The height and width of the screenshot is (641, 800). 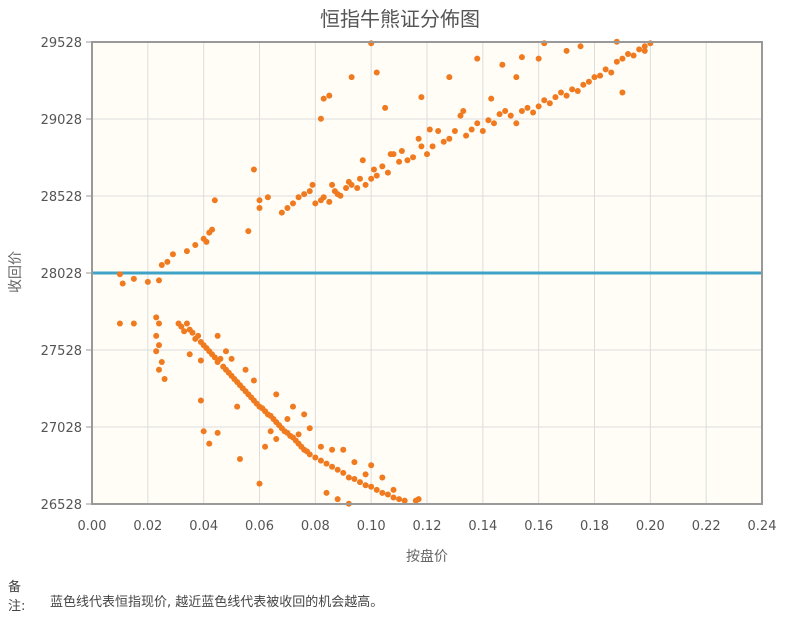 What do you see at coordinates (203, 526) in the screenshot?
I see `x-tick-label: 0.04` at bounding box center [203, 526].